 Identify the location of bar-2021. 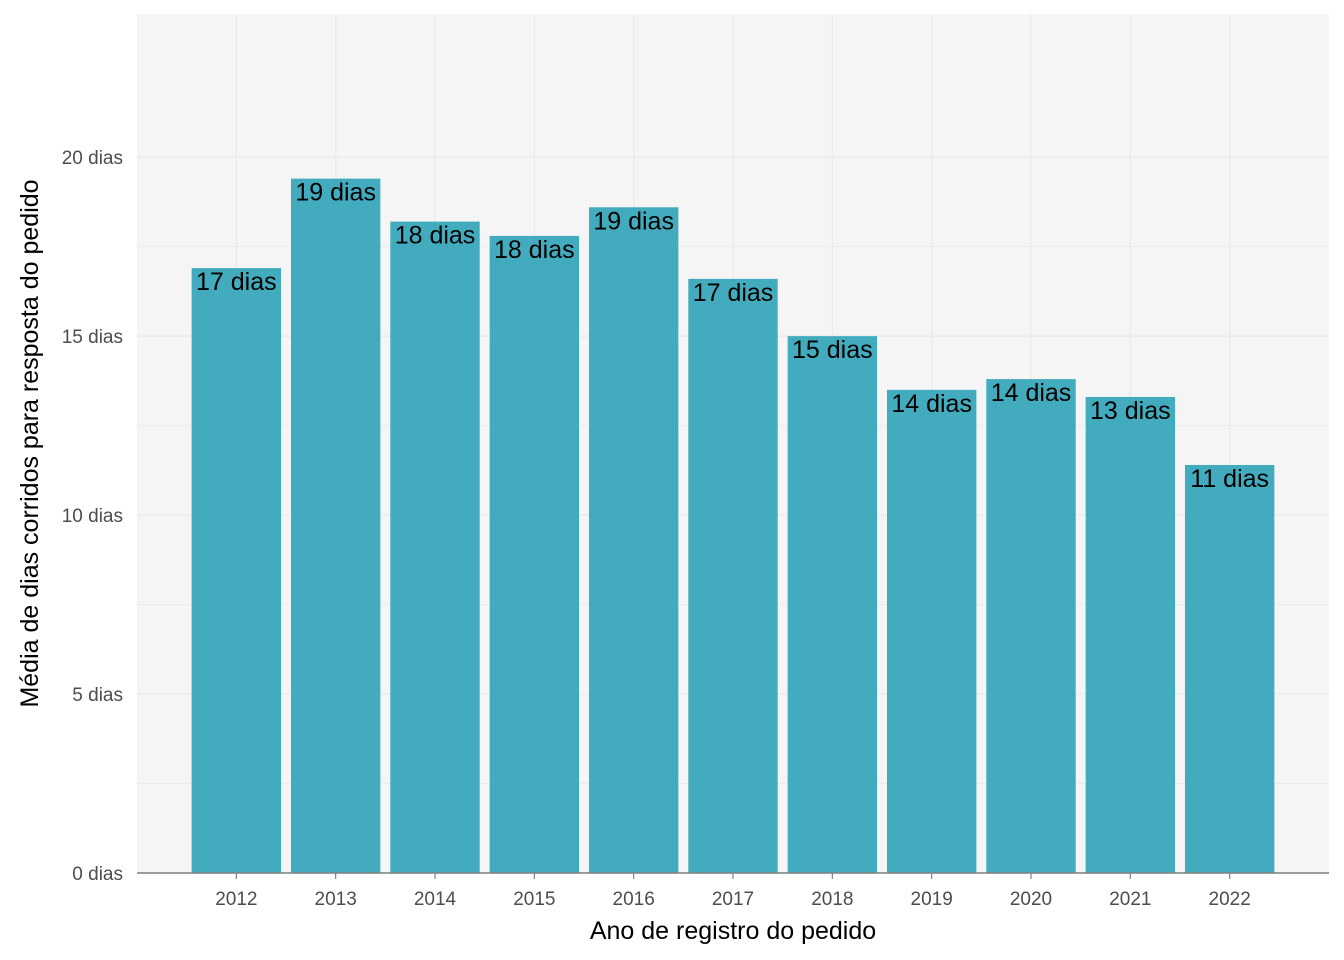
(1130, 634).